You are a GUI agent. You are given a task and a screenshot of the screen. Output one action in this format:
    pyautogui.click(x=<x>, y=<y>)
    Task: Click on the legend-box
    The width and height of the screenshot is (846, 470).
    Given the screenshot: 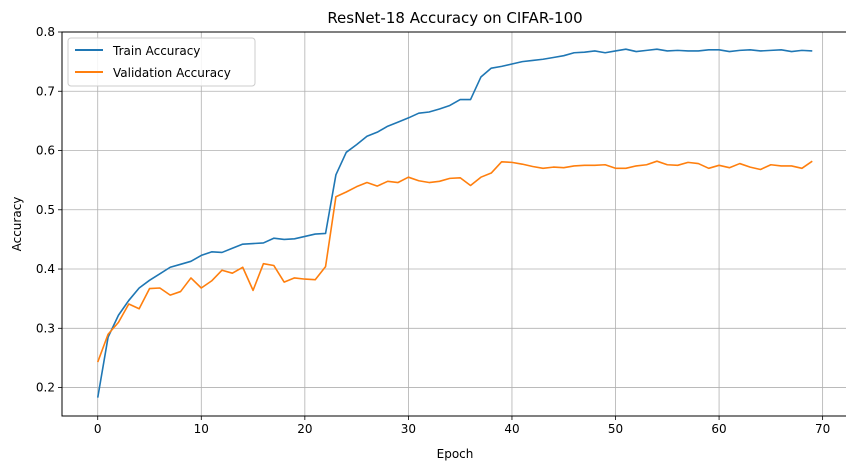 What is the action you would take?
    pyautogui.click(x=161, y=62)
    